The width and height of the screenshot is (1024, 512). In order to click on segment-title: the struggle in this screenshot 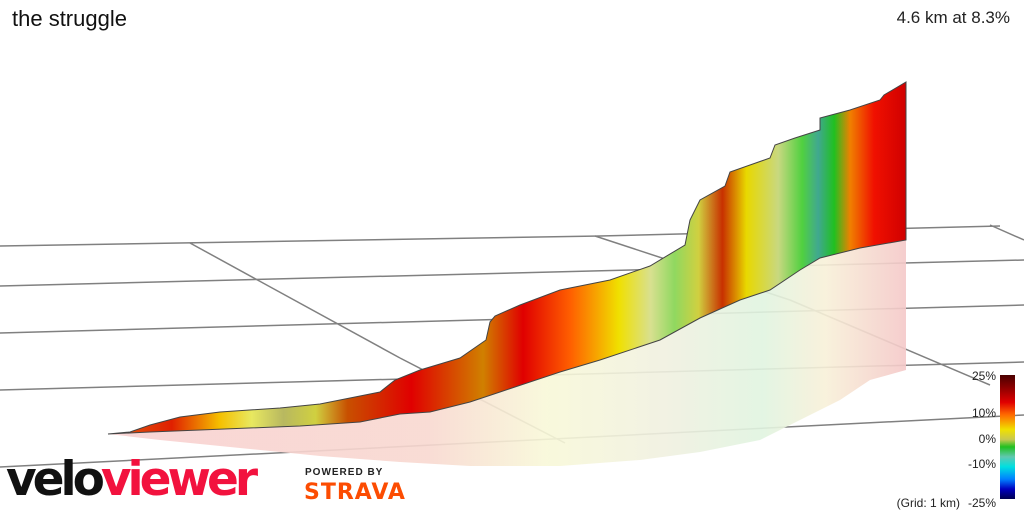, I will do `click(69, 18)`.